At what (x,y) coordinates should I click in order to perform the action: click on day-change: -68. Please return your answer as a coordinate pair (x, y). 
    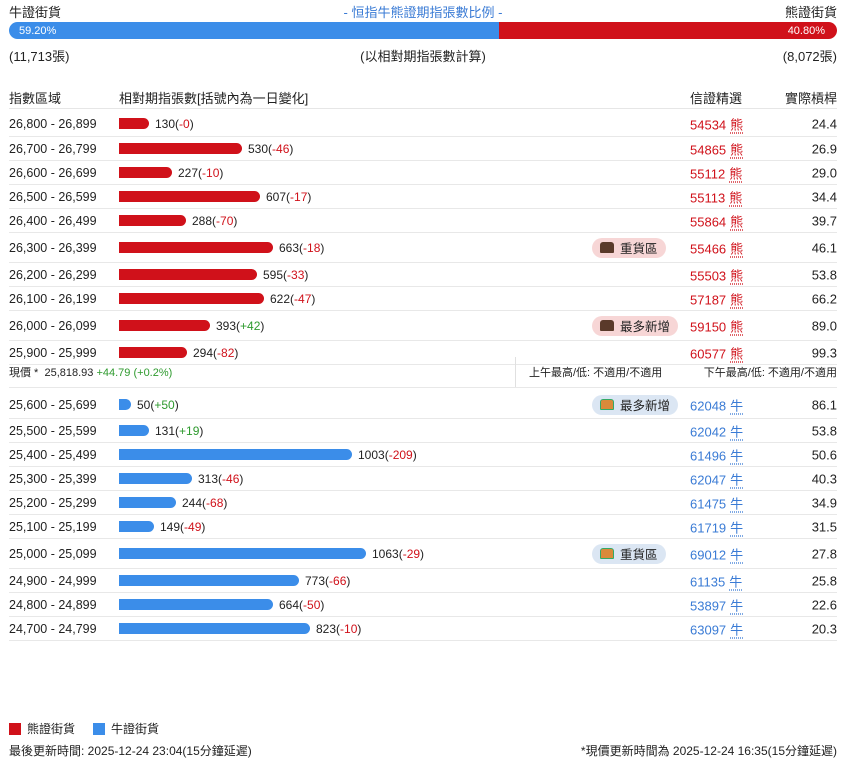
    Looking at the image, I should click on (215, 502).